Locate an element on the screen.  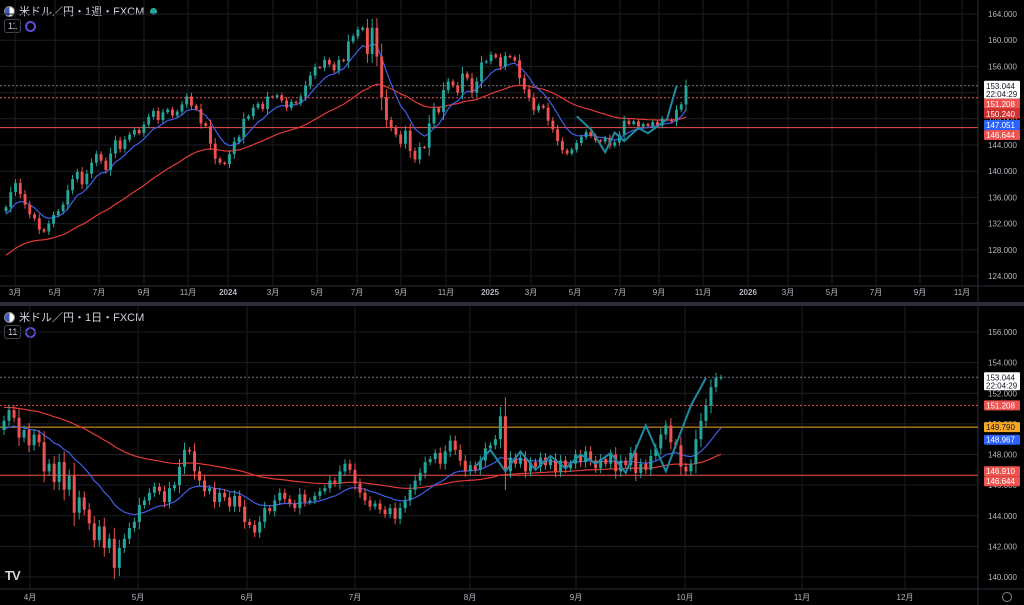
y-tick-label: 164.000 is located at coordinates (1002, 14).